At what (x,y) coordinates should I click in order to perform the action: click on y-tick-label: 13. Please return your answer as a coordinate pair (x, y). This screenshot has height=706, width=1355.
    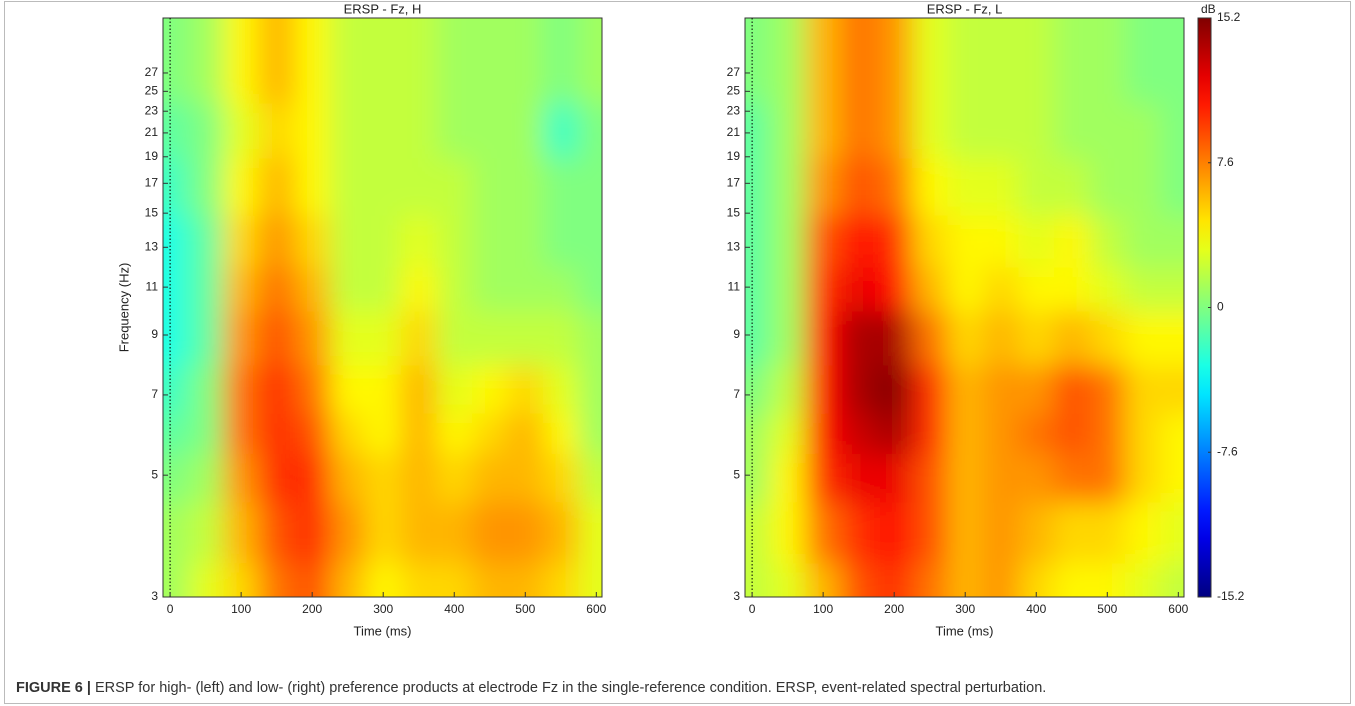
    Looking at the image, I should click on (152, 246).